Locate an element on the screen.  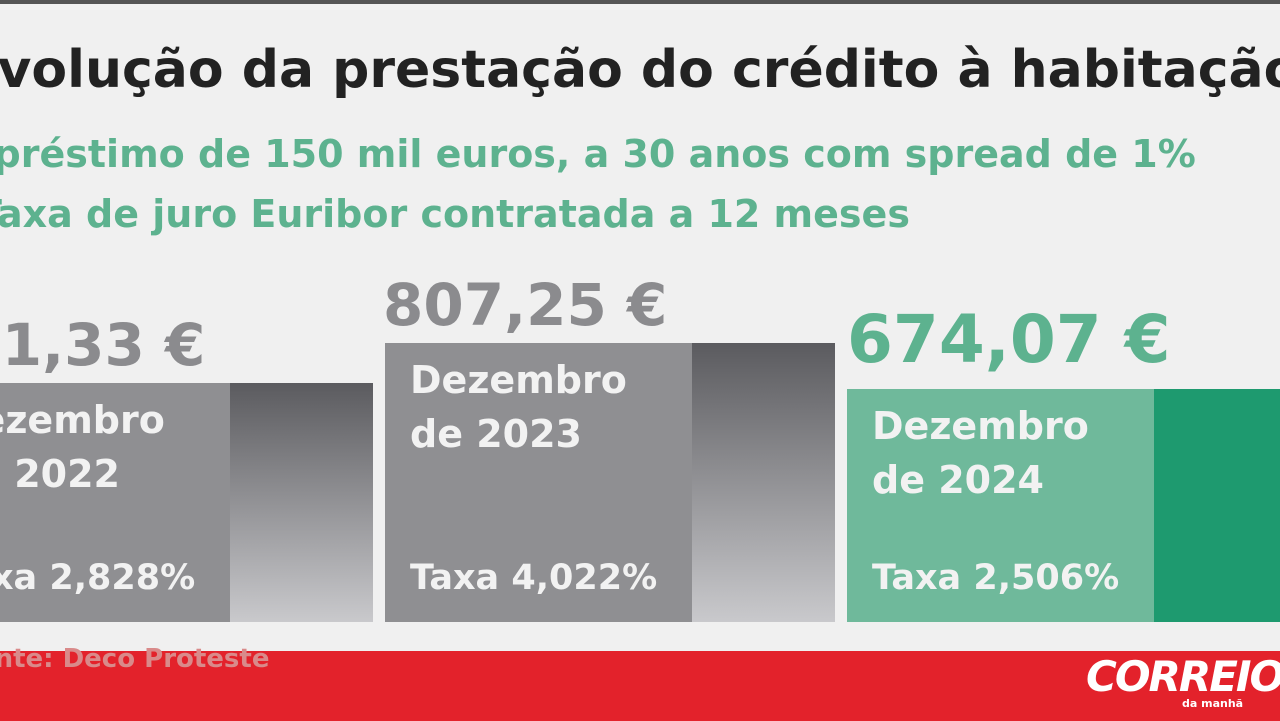
value-label: 807,25 € is located at coordinates (525, 305).